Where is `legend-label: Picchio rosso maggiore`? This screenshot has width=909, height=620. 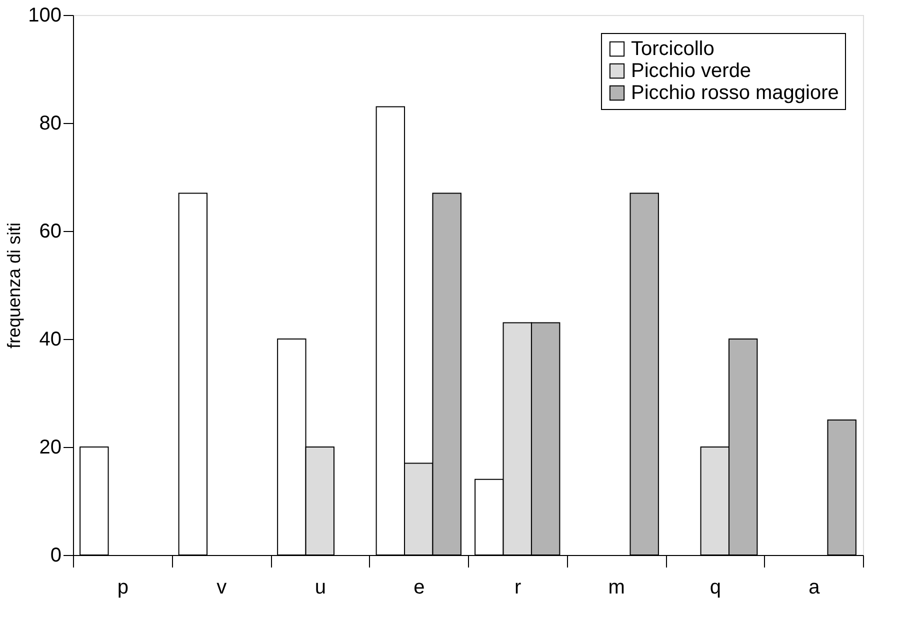
legend-label: Picchio rosso maggiore is located at coordinates (735, 93).